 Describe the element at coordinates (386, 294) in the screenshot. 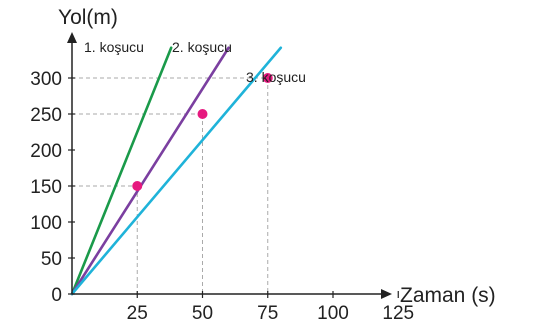

I see `x-axis-arrow` at that location.